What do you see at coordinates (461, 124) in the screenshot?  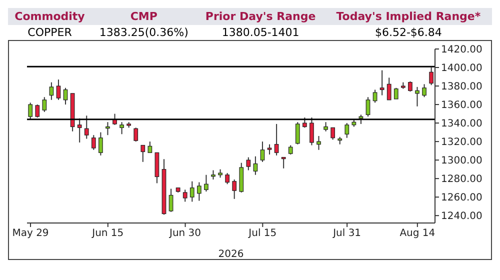 I see `y-tick-label: 1340.00` at bounding box center [461, 124].